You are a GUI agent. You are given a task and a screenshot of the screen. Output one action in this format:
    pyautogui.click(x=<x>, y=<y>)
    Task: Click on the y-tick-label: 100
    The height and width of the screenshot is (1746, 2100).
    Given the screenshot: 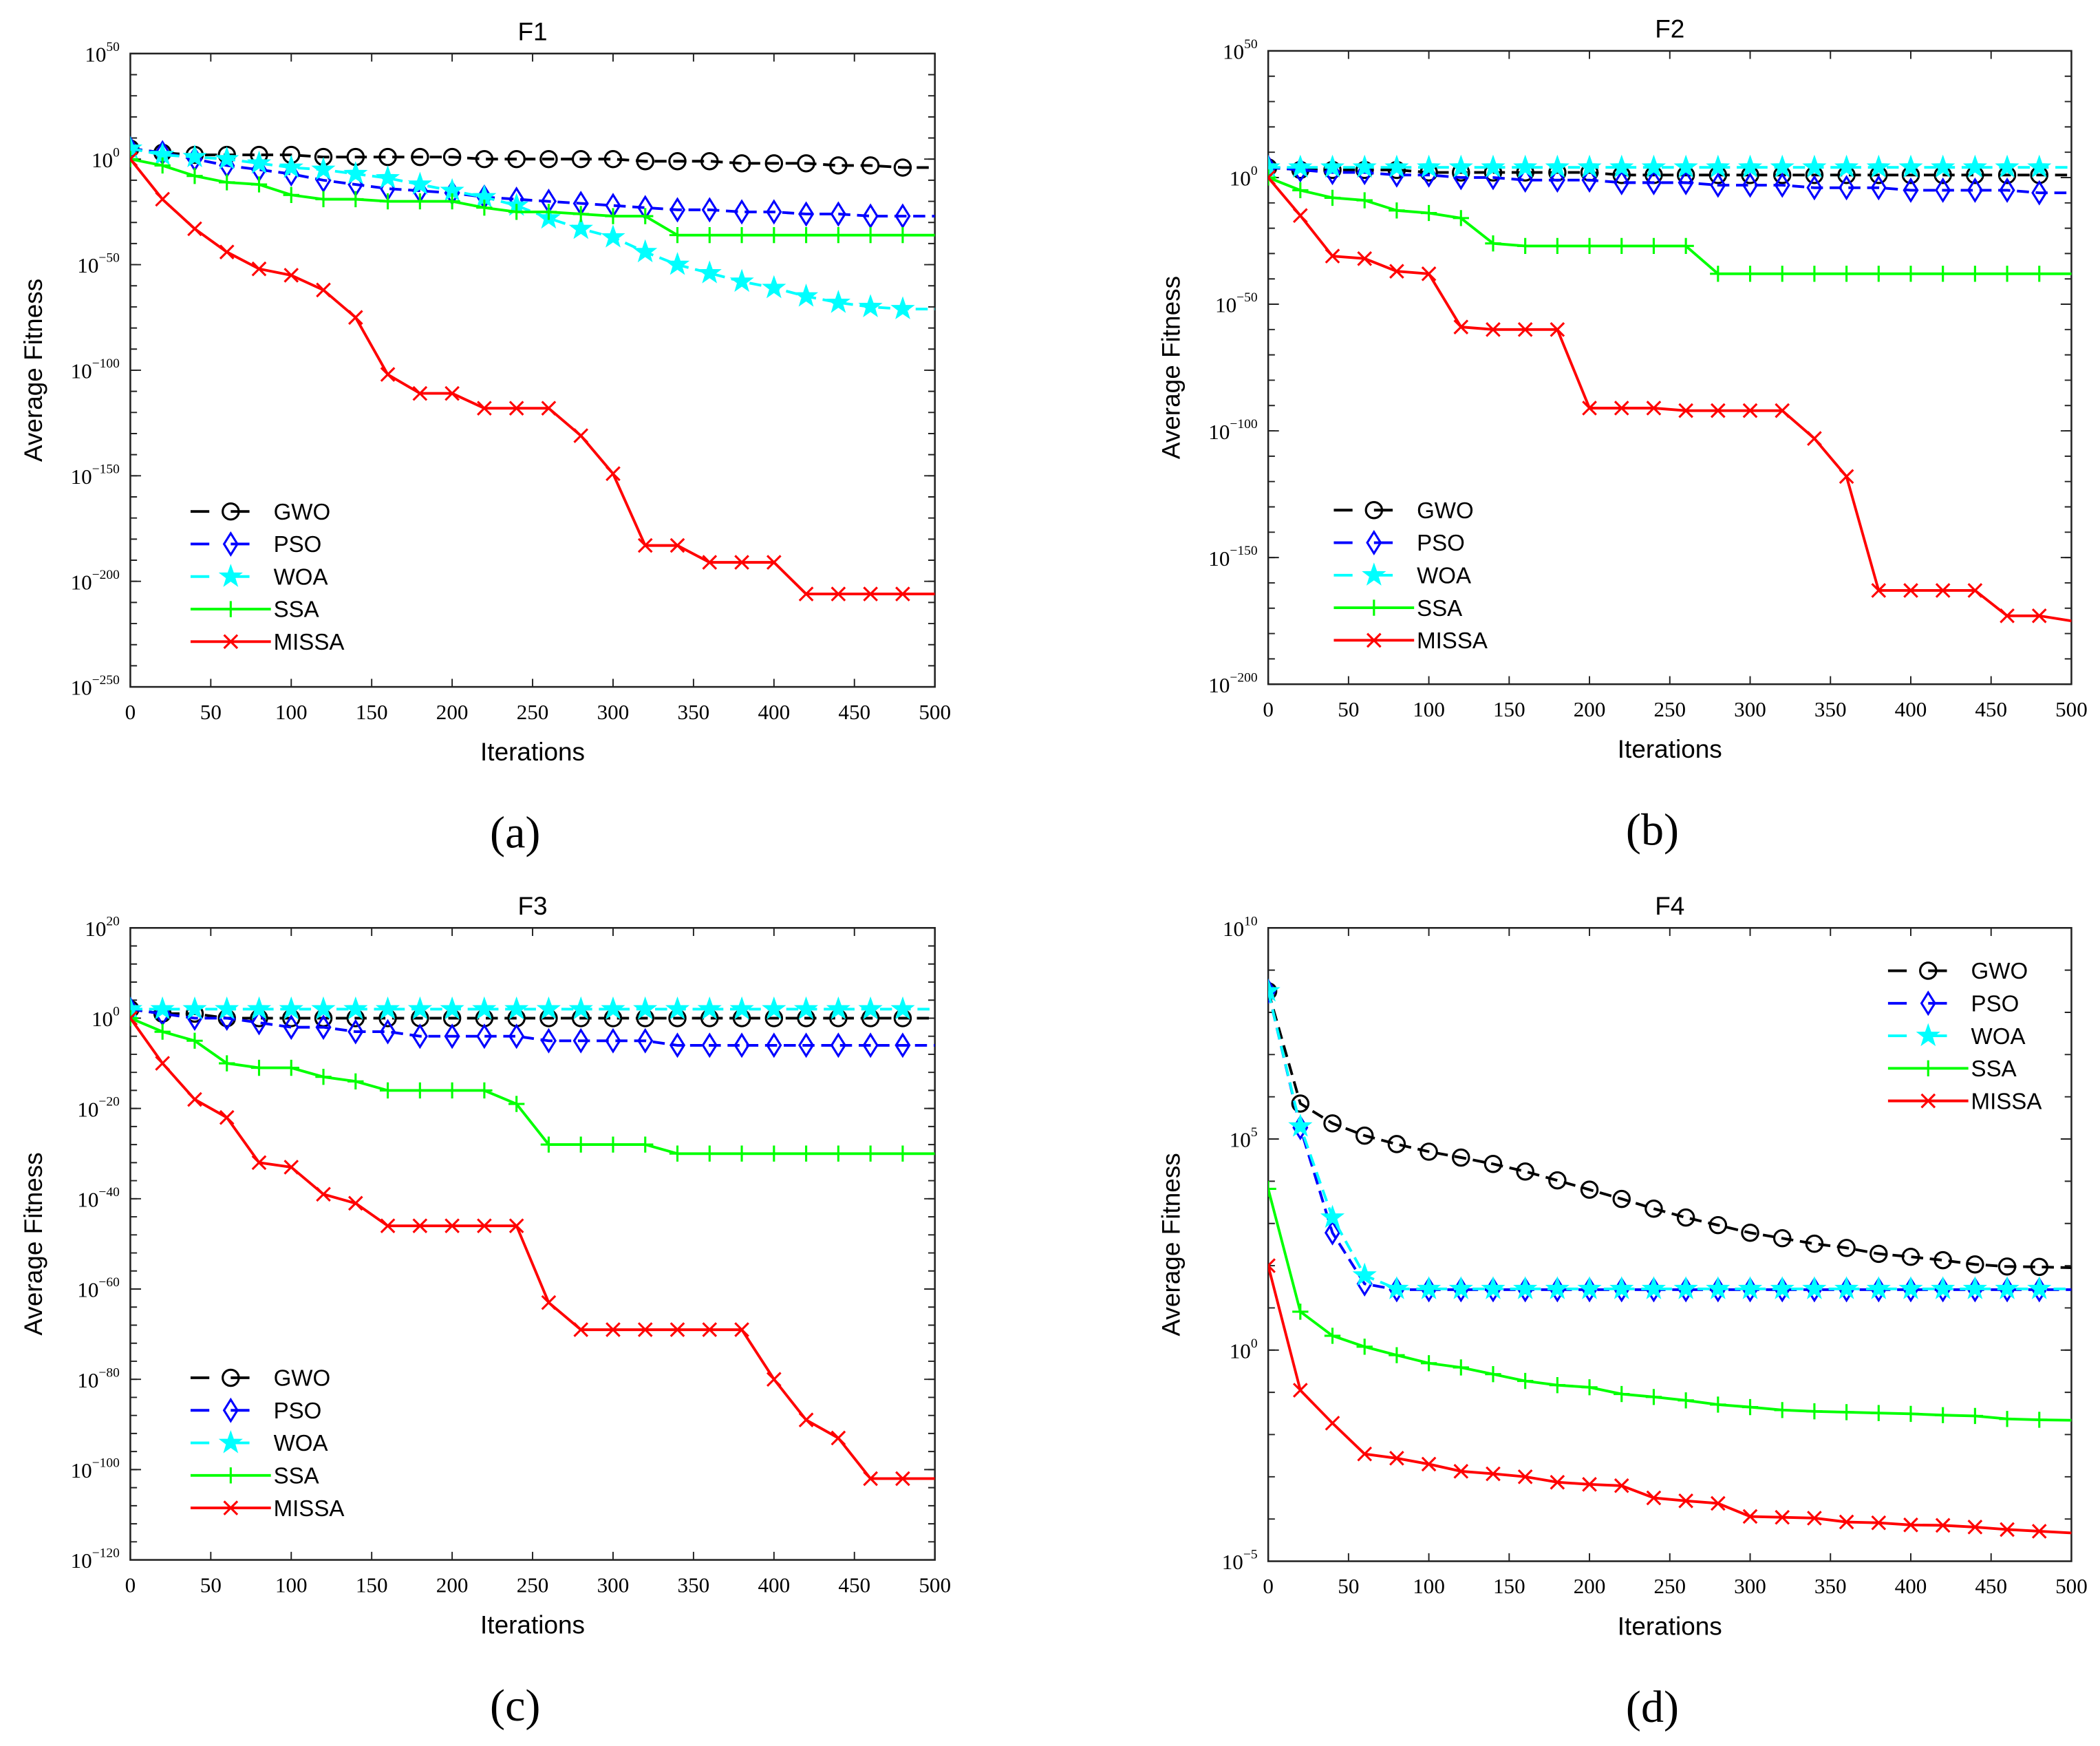 What is the action you would take?
    pyautogui.click(x=1244, y=1350)
    